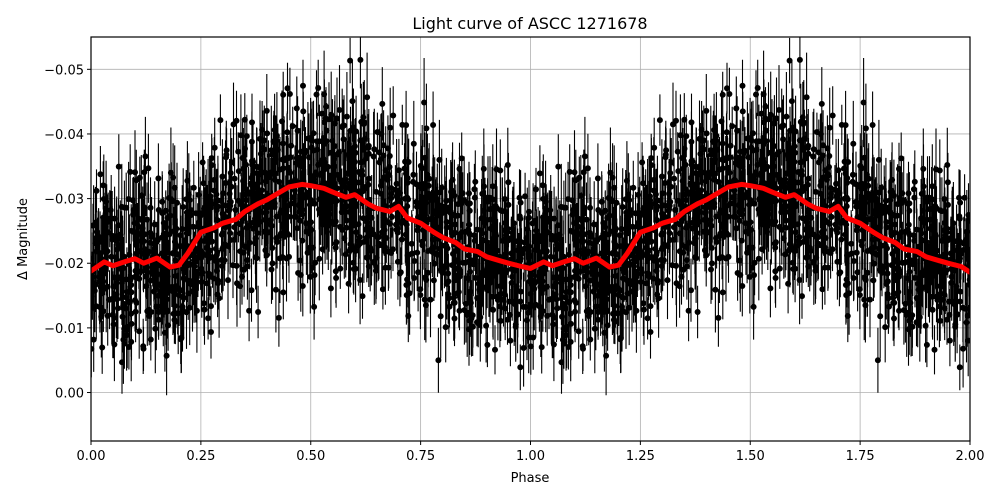 This screenshot has width=1000, height=500. Describe the element at coordinates (529, 23) in the screenshot. I see `chart-title-overlay: Light curve of ASCC 1271678` at that location.